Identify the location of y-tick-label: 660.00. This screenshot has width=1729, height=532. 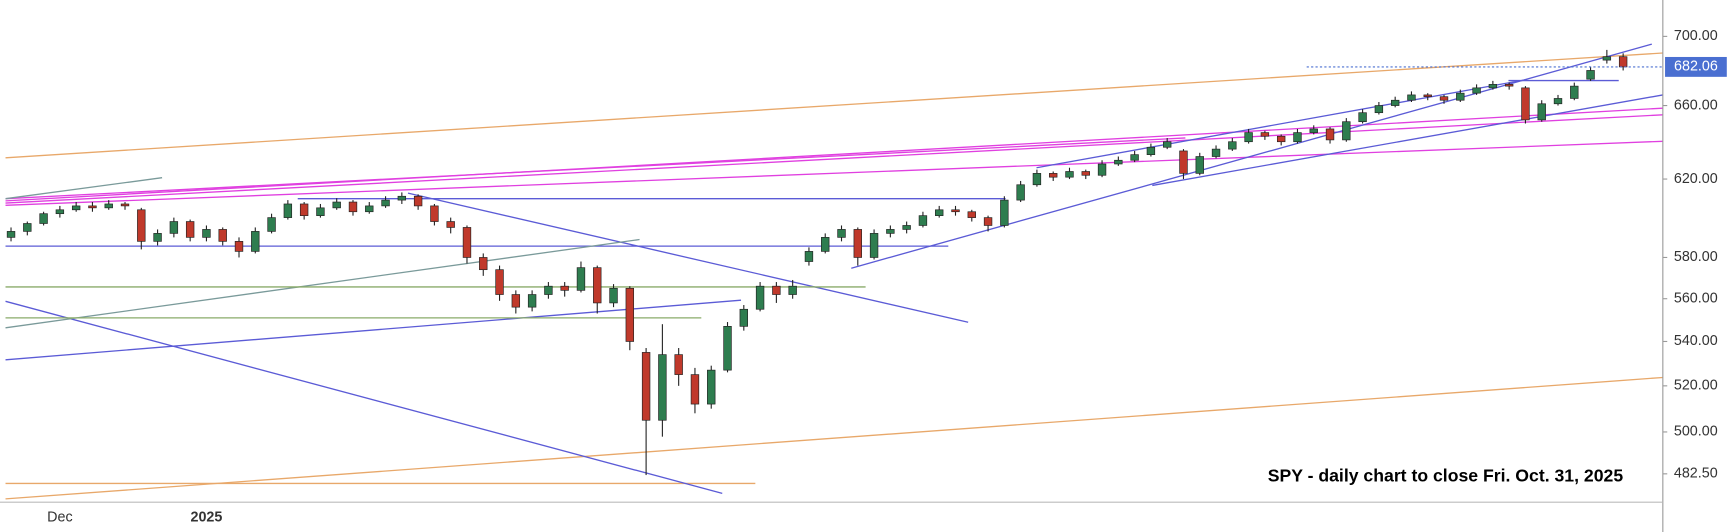
(1696, 105).